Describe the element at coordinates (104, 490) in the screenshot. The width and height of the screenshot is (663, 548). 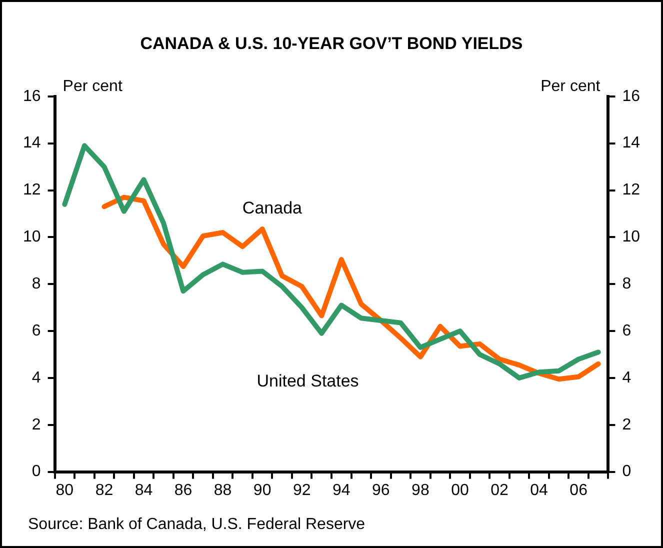
I see `x-tick-label: 82` at that location.